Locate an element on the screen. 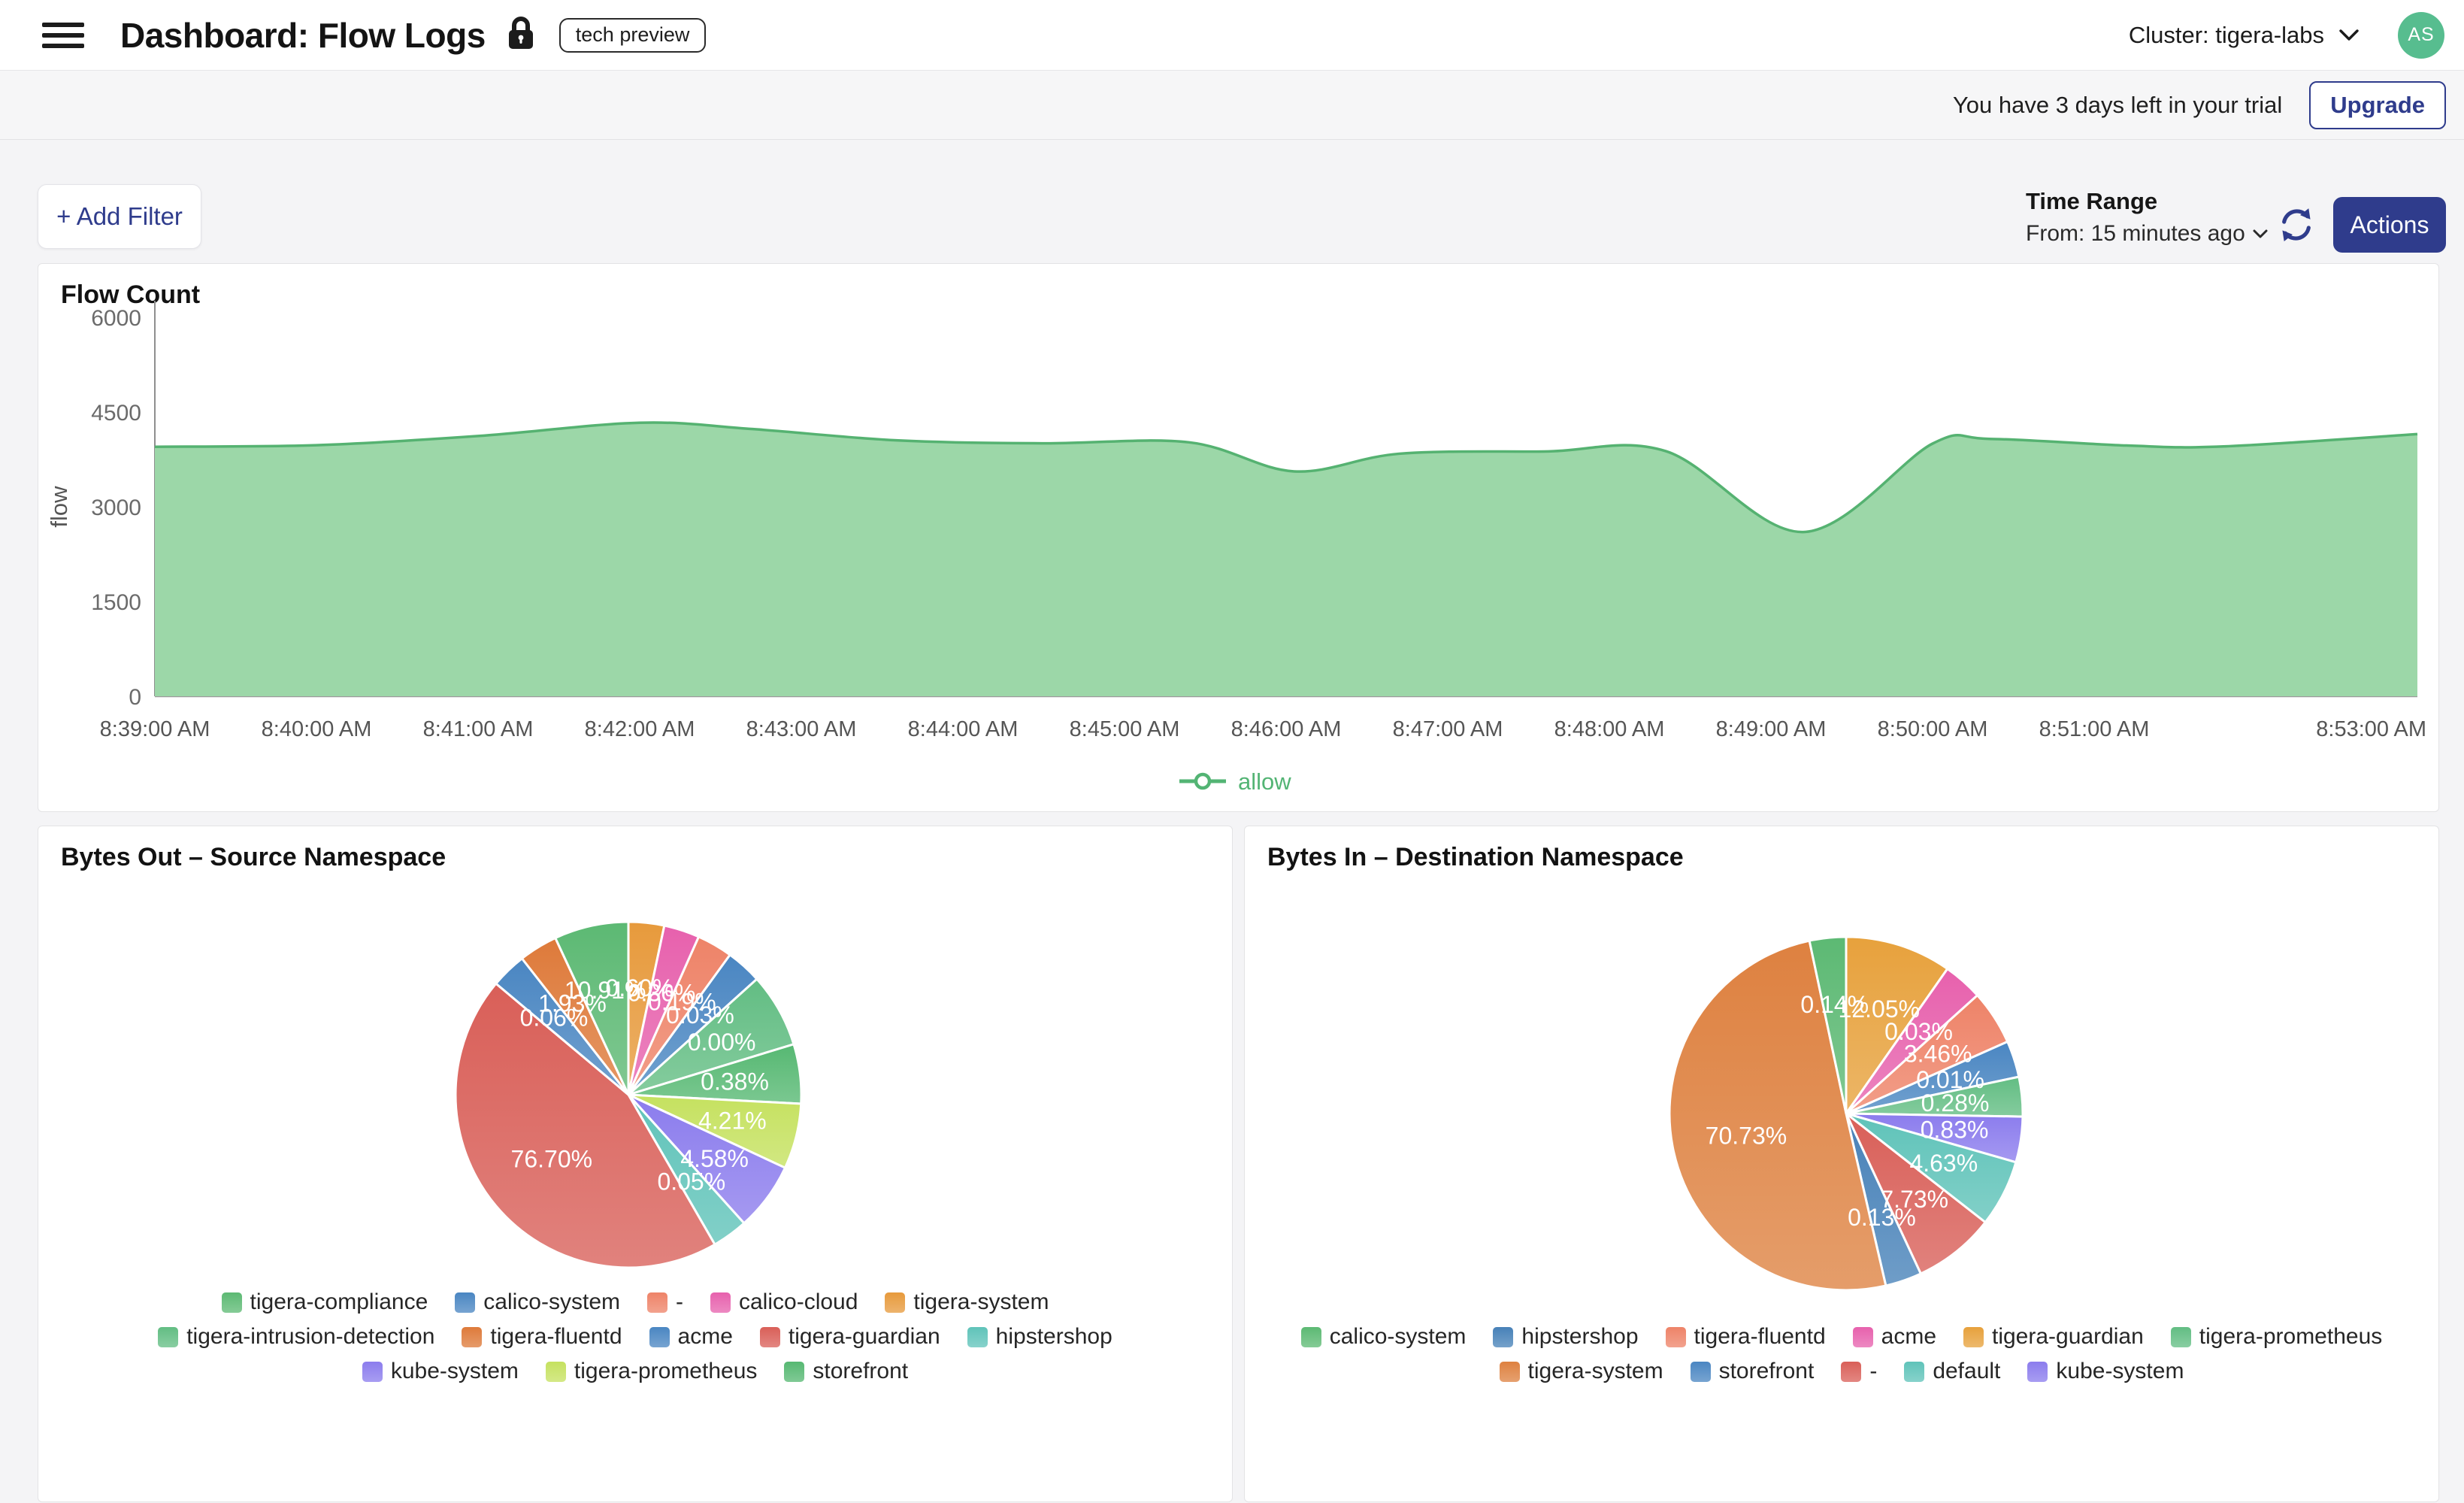 The height and width of the screenshot is (1503, 2464). legend-label: tigera-system is located at coordinates (981, 1301).